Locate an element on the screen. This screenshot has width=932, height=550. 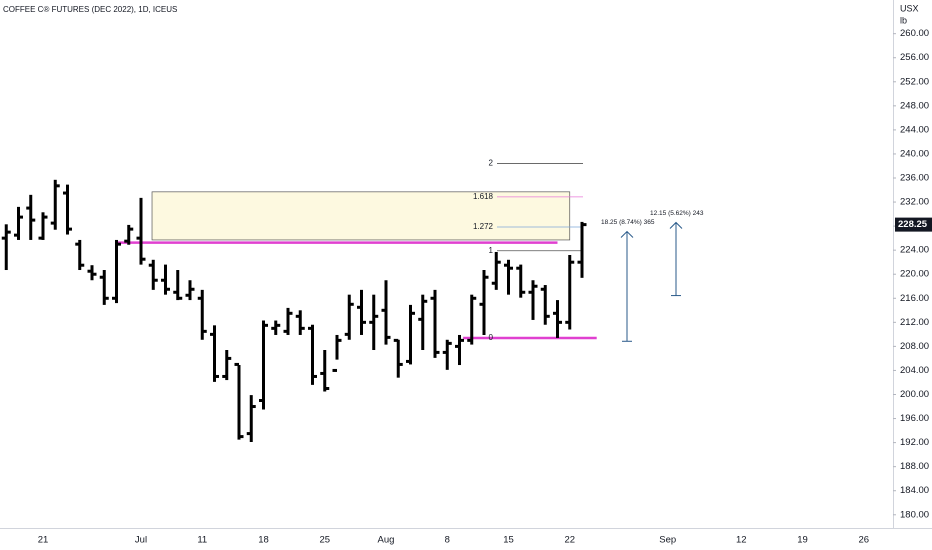
fib-label: 2 is located at coordinates (491, 163).